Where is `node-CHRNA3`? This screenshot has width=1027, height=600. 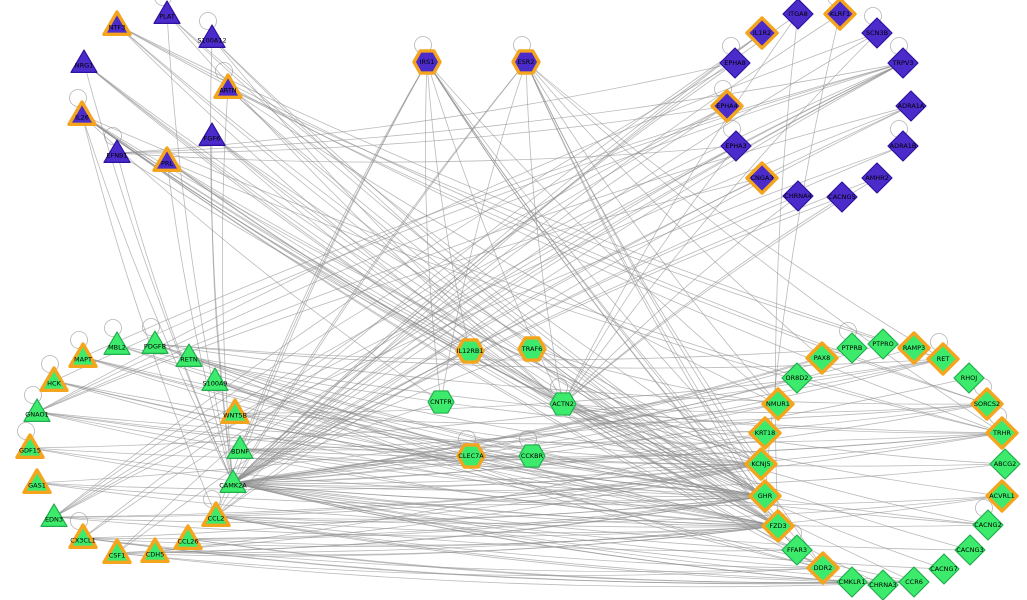 node-CHRNA3 is located at coordinates (883, 584).